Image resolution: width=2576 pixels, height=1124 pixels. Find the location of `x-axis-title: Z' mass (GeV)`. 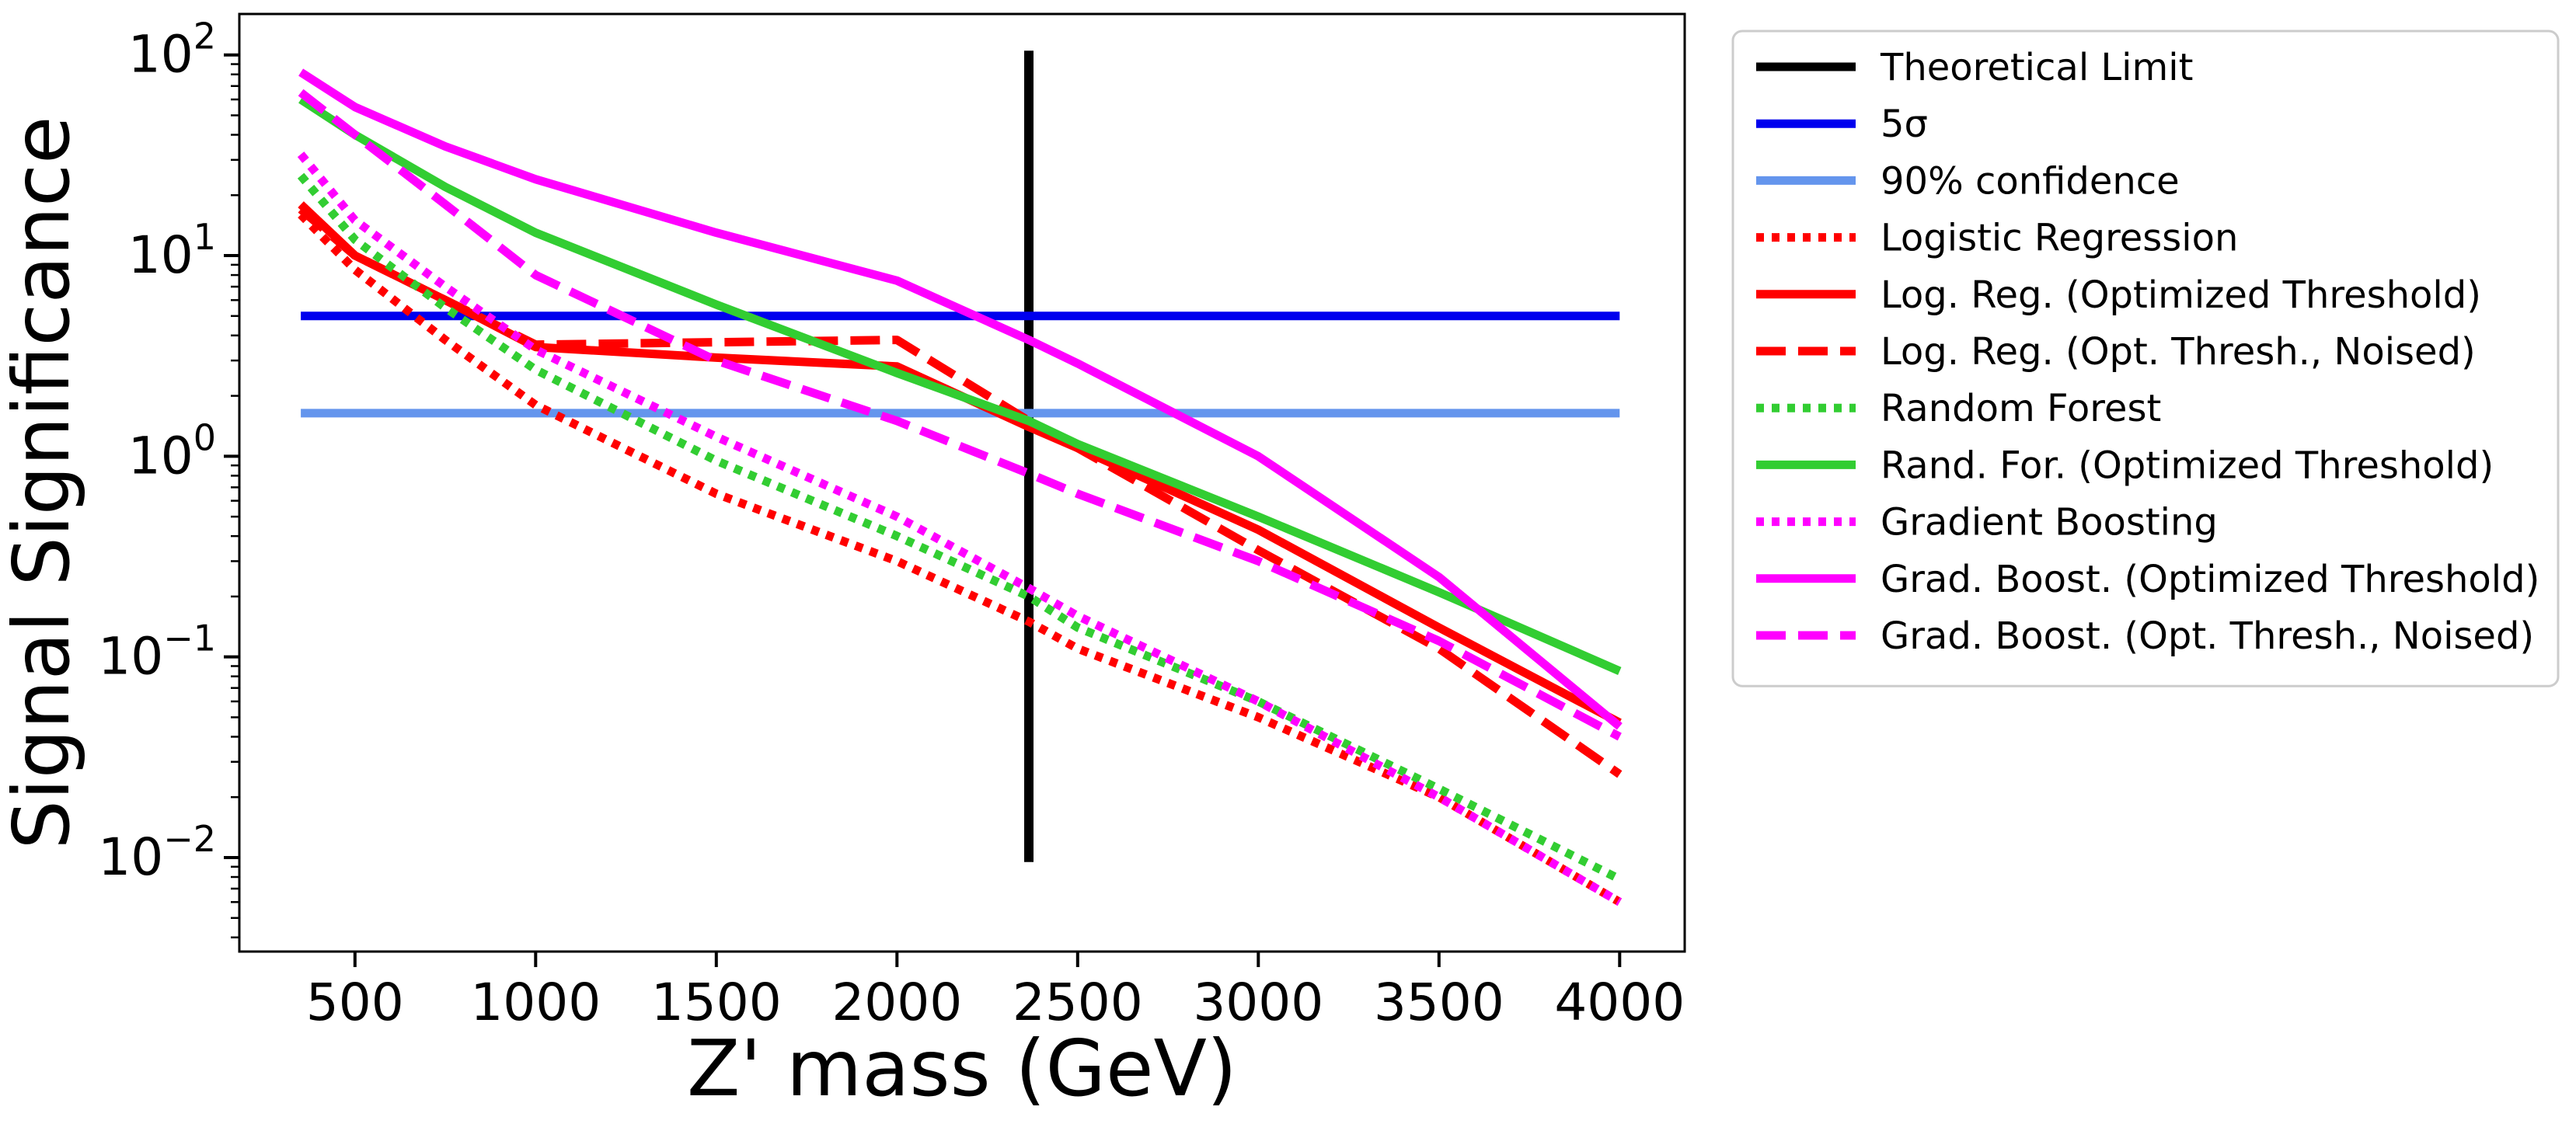

x-axis-title: Z' mass (GeV) is located at coordinates (962, 1068).